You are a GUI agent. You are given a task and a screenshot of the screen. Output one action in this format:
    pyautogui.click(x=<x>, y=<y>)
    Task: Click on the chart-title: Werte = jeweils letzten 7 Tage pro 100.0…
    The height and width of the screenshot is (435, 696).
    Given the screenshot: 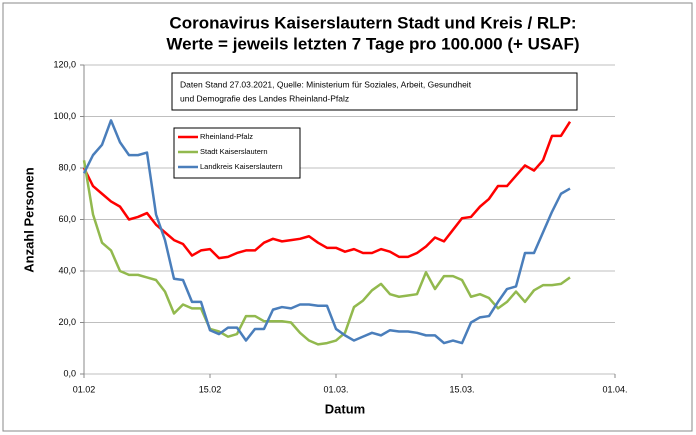 What is the action you would take?
    pyautogui.click(x=372, y=43)
    